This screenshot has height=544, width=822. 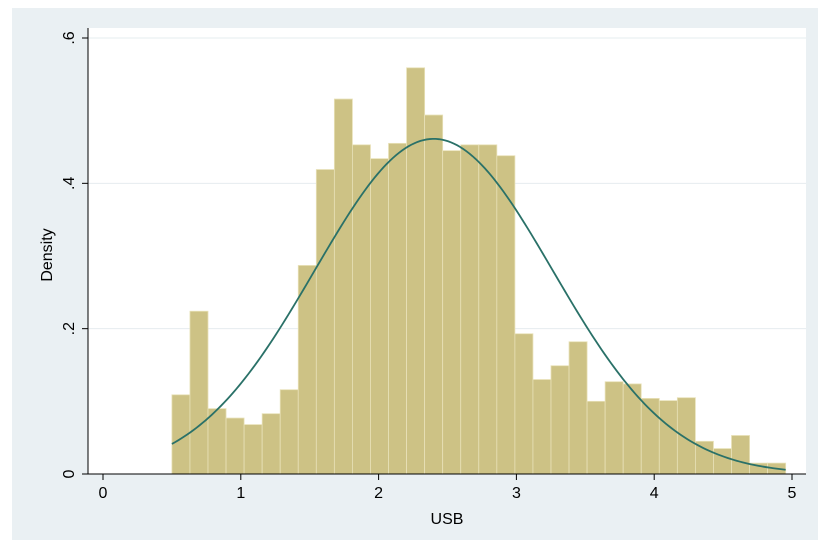 I want to click on x-tick-label: 4, so click(x=654, y=493).